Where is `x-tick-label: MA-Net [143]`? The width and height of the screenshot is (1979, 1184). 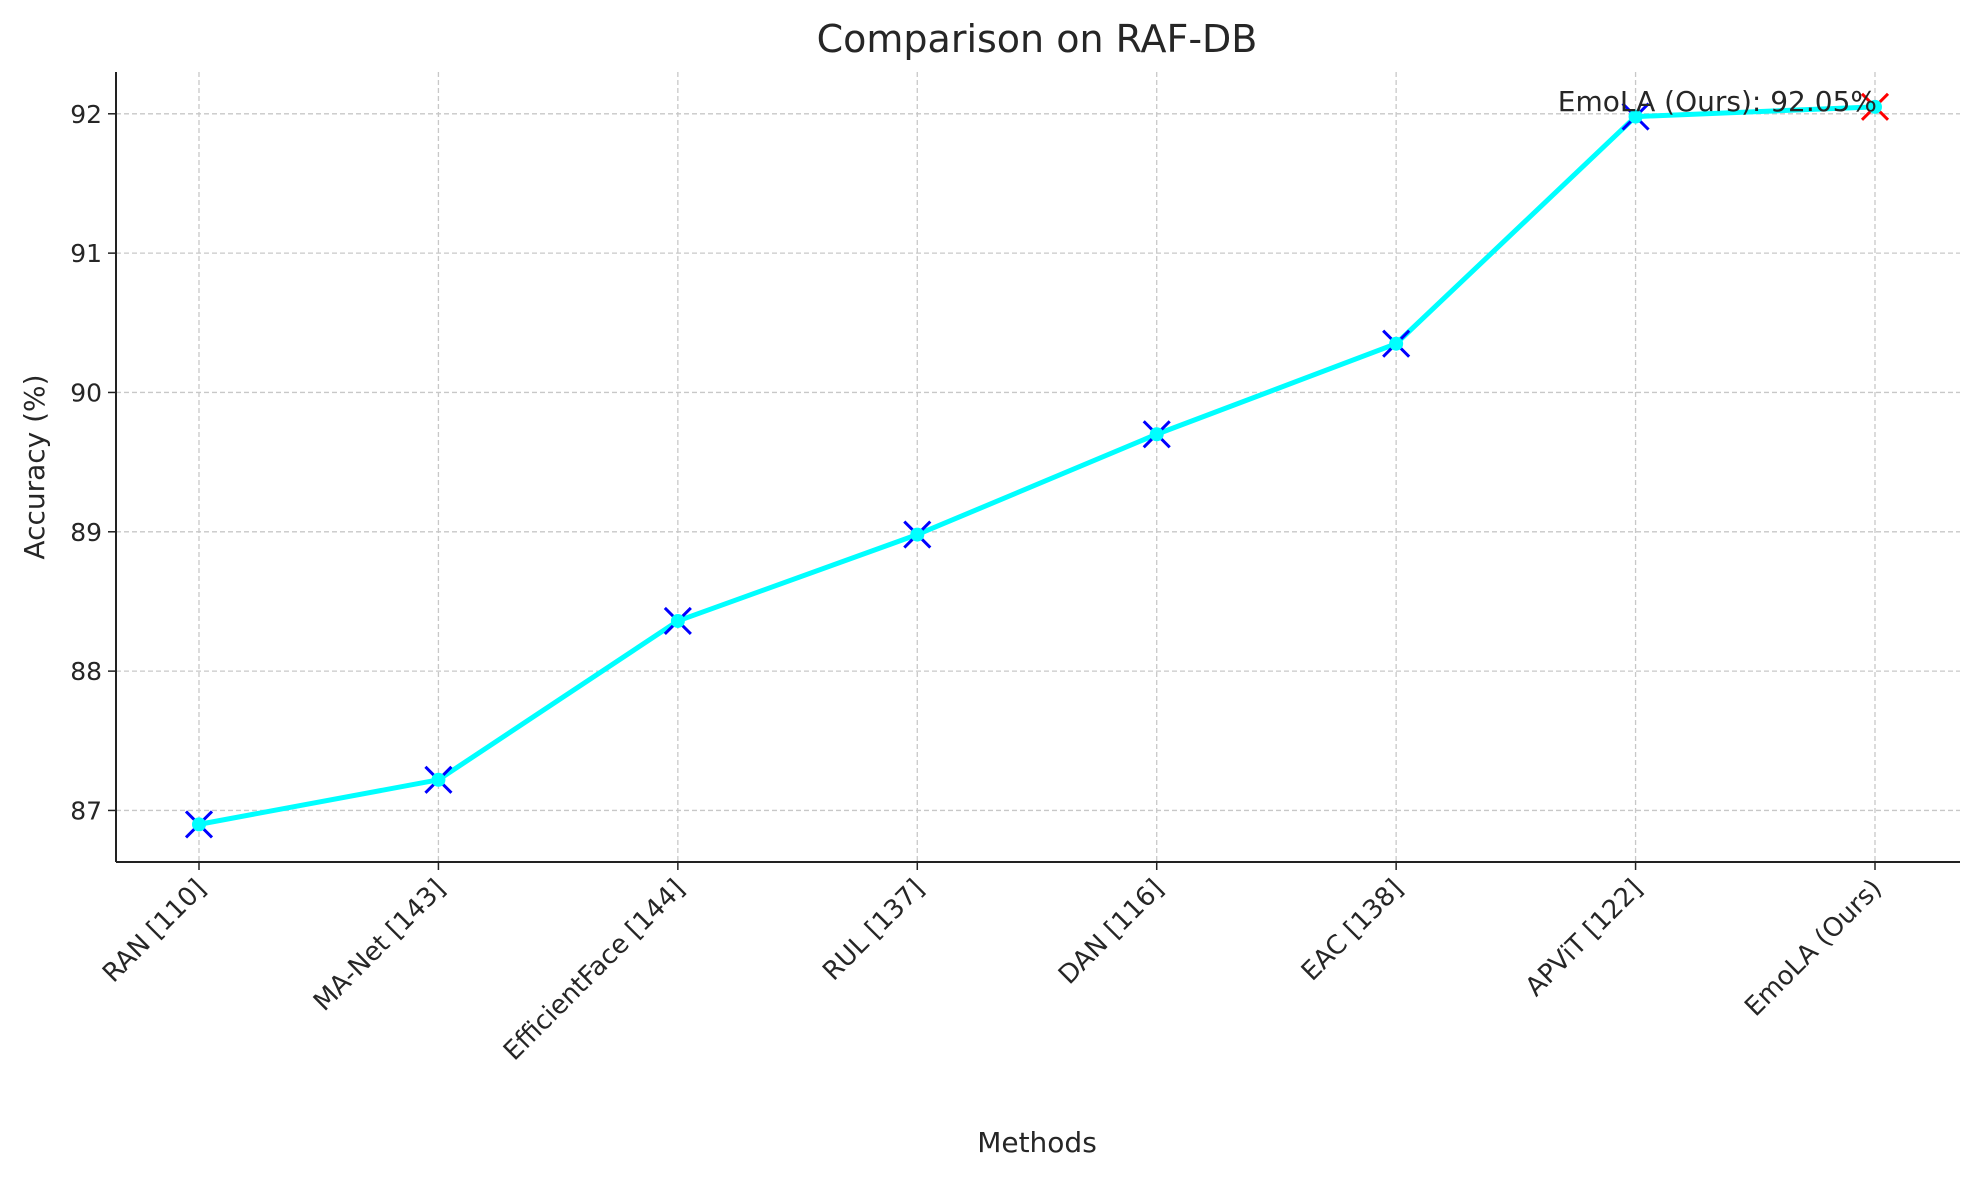 x-tick-label: MA-Net [143] is located at coordinates (379, 945).